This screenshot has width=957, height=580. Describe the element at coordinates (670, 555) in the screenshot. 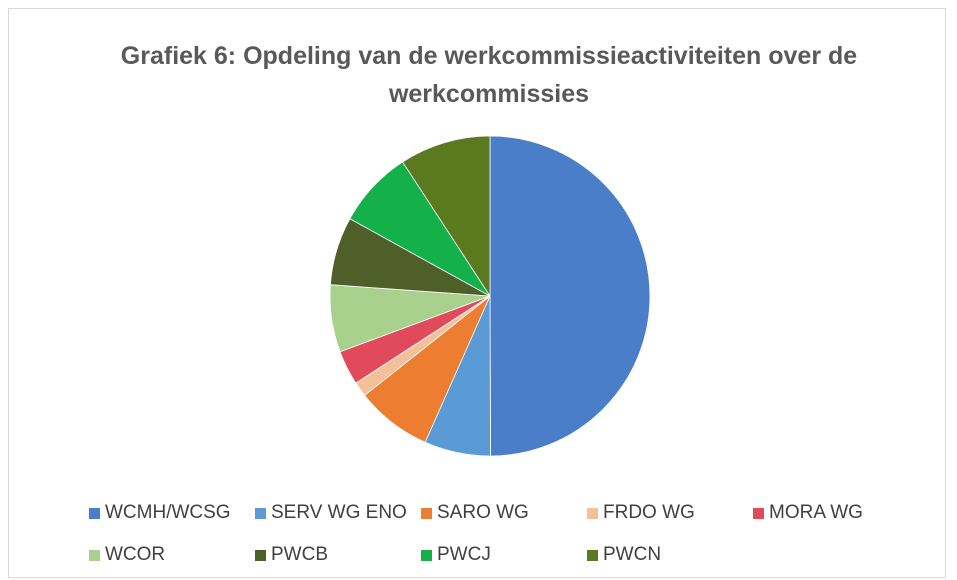

I see `legend-item: PWCN` at that location.